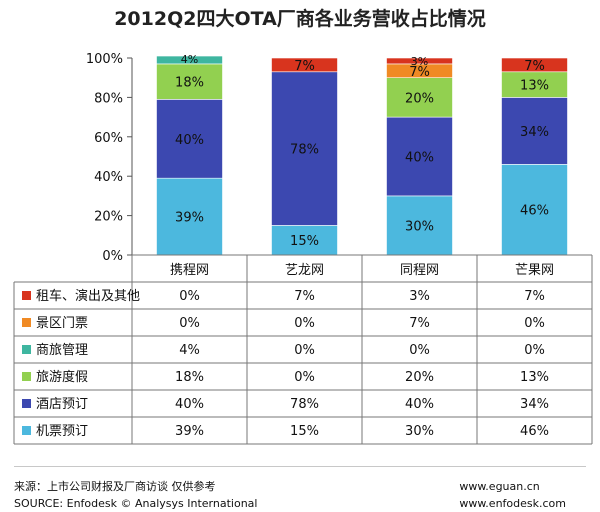  I want to click on legend-series-name: 商旅管理, so click(62, 350).